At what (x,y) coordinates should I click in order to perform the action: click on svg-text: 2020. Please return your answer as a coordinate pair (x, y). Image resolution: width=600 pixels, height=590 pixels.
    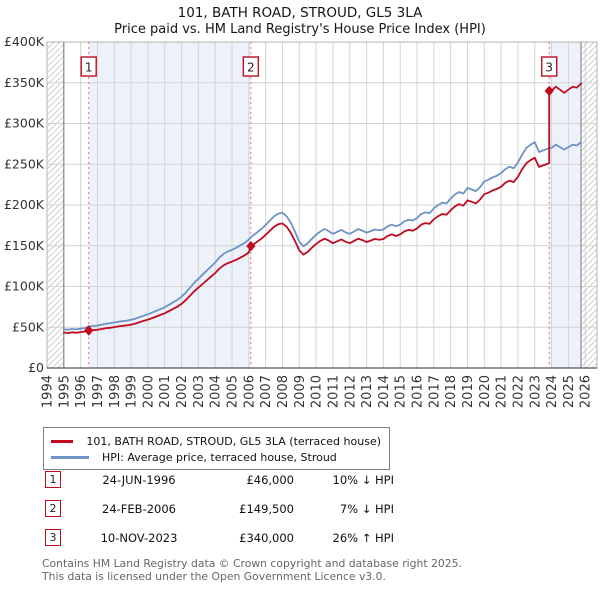
    Looking at the image, I should click on (485, 391).